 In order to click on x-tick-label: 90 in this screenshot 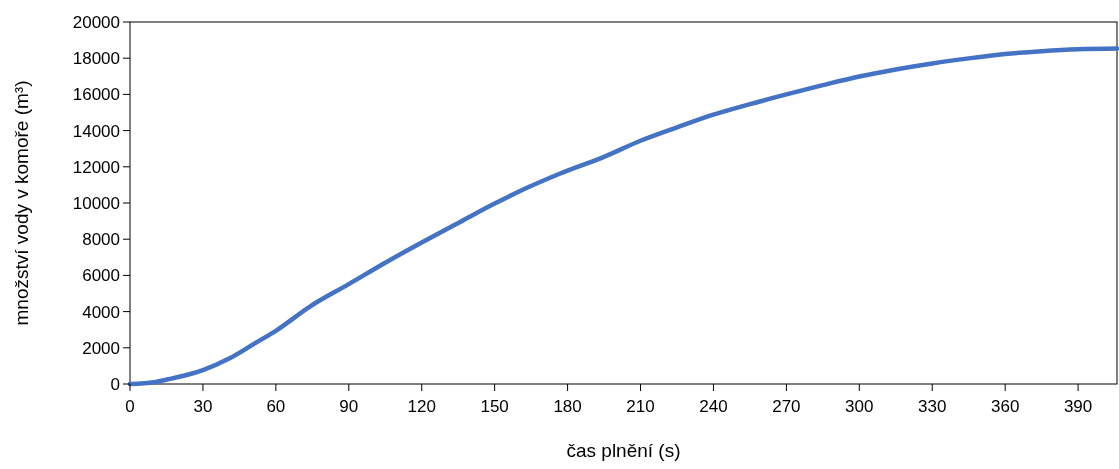, I will do `click(349, 406)`.